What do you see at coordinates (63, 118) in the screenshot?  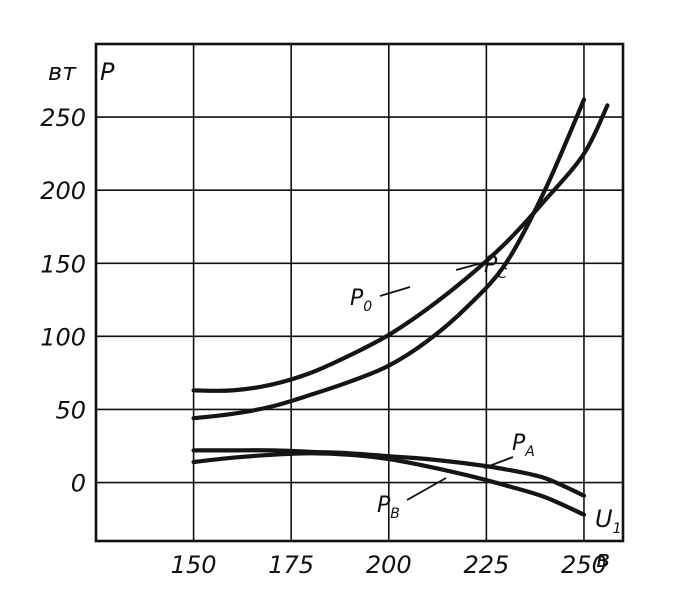 I see `y-tick-label: 250` at bounding box center [63, 118].